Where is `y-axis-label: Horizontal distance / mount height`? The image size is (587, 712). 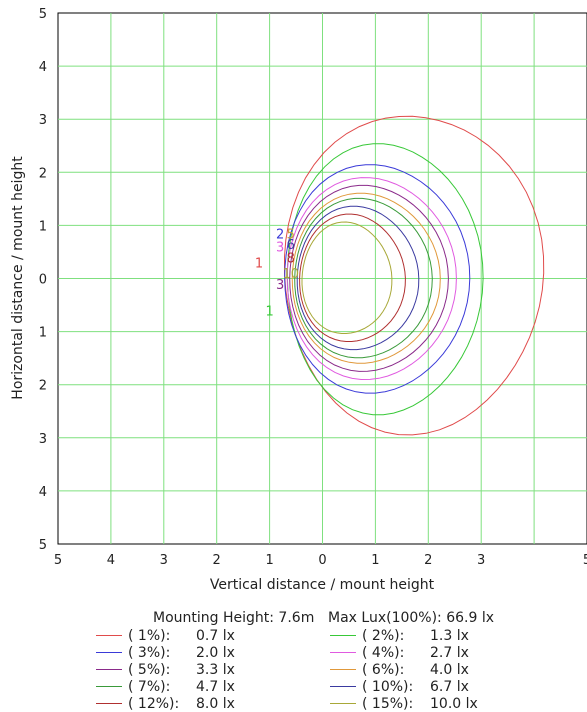 y-axis-label: Horizontal distance / mount height is located at coordinates (18, 278).